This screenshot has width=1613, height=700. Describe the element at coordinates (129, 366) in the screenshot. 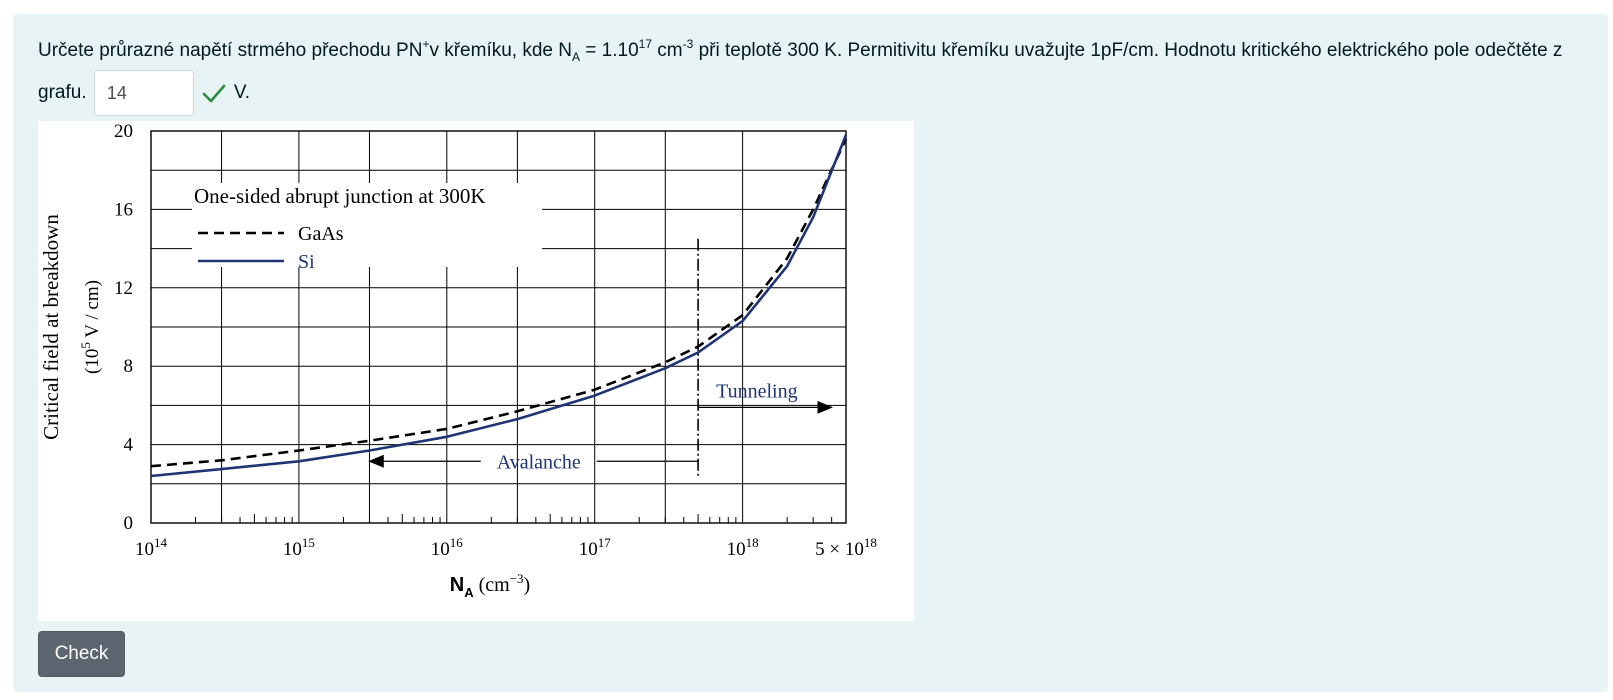

I see `y-tick-label: 8` at that location.